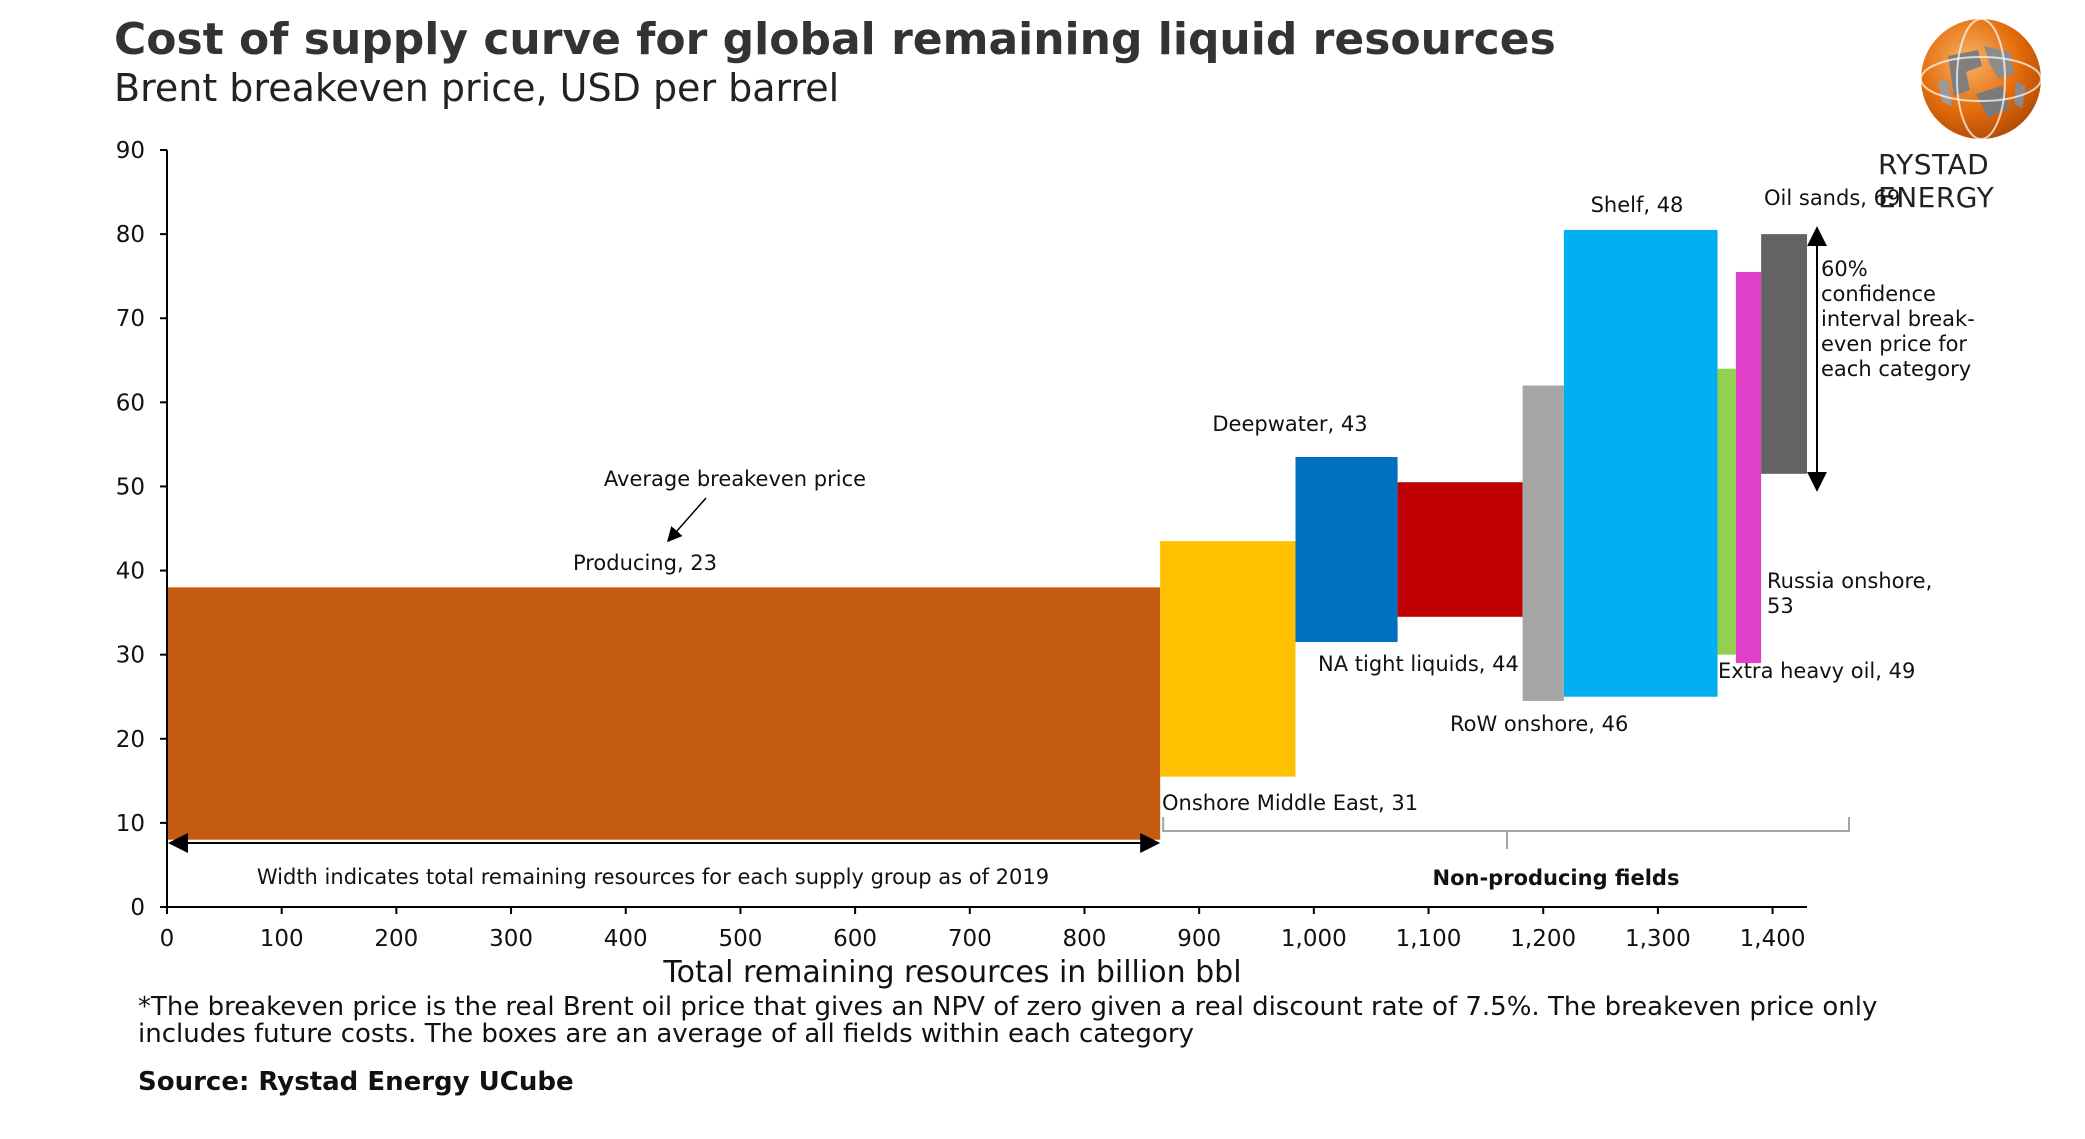  Describe the element at coordinates (1844, 269) in the screenshot. I see `annotation-confidence-line: 60%` at that location.